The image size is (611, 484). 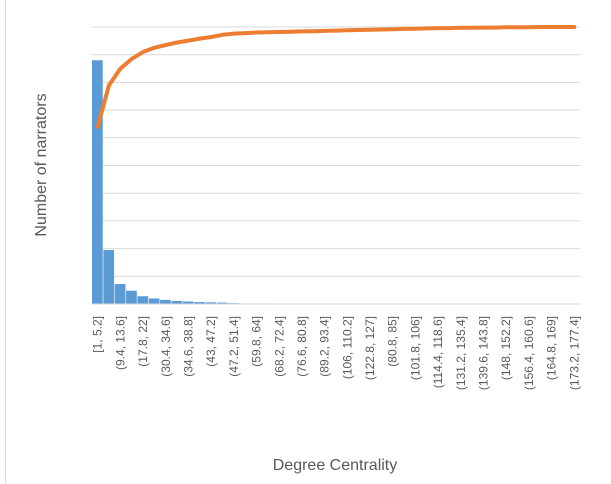 I want to click on x-tick-label: (76.6, 80.8], so click(x=302, y=346).